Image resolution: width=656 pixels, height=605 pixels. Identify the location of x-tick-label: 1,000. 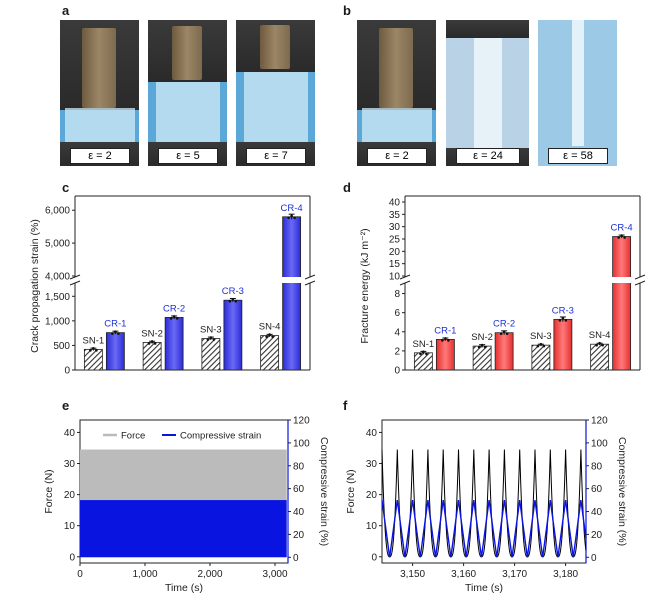
(144, 574).